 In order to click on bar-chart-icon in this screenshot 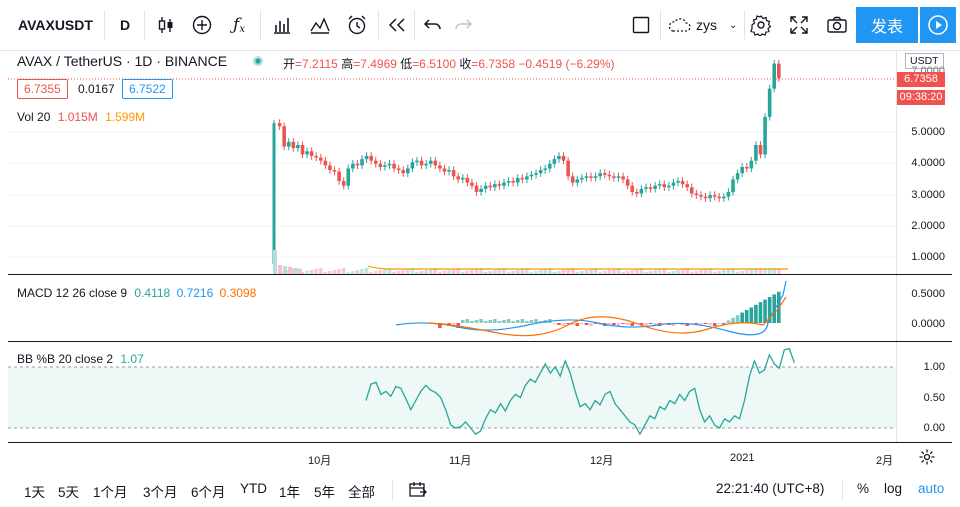, I will do `click(282, 25)`.